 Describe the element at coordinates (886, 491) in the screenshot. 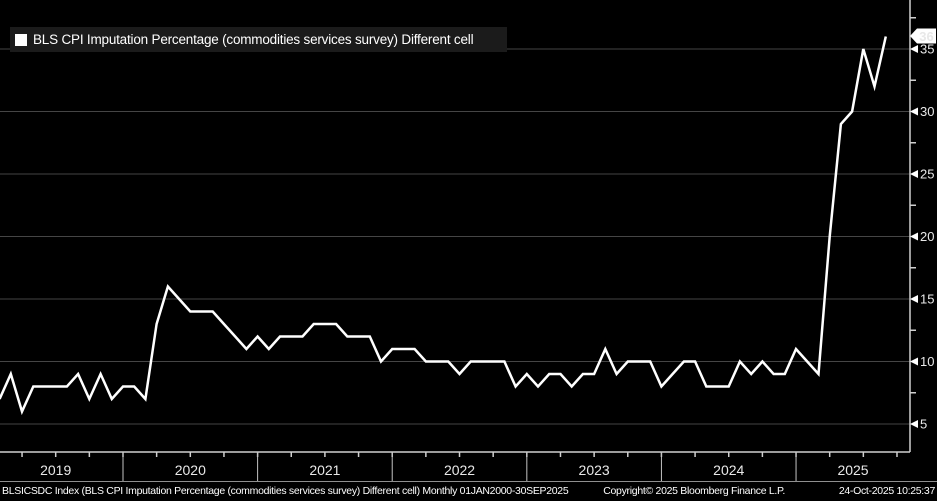

I see `timestamp: 24-Oct-2025 10:25:37` at that location.